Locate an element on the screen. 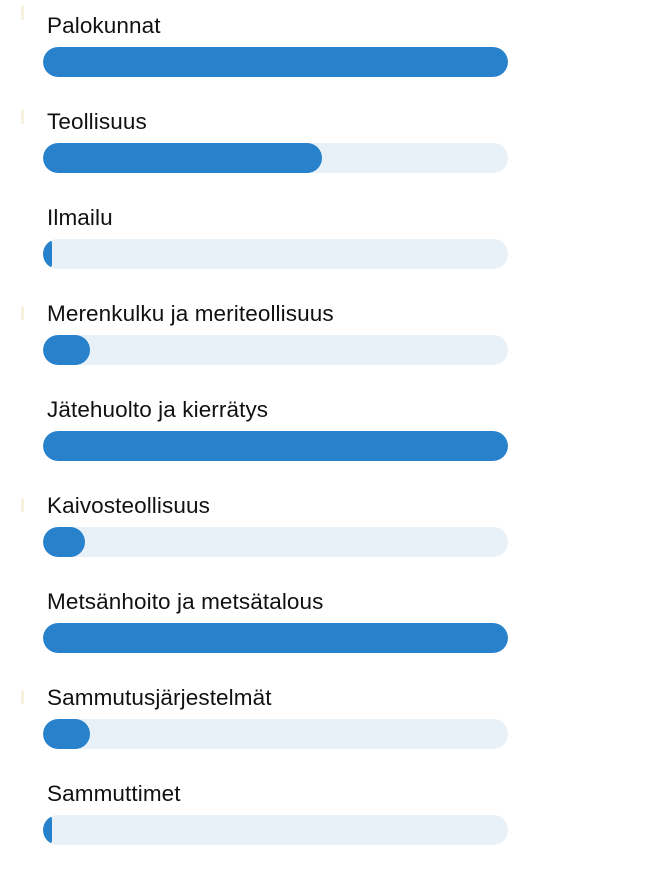 This screenshot has width=665, height=881. bar-label: Sammutusjärjestelmät is located at coordinates (159, 697).